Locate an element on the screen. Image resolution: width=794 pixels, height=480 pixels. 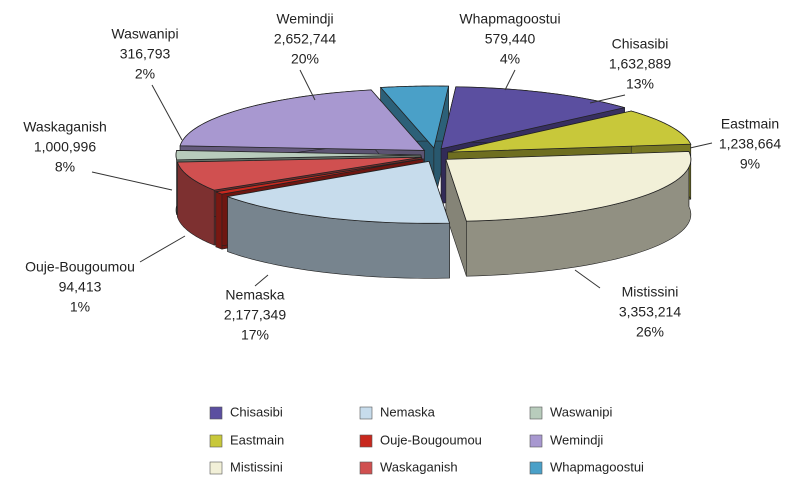
data-label-value: 2,652,744 is located at coordinates (305, 39).